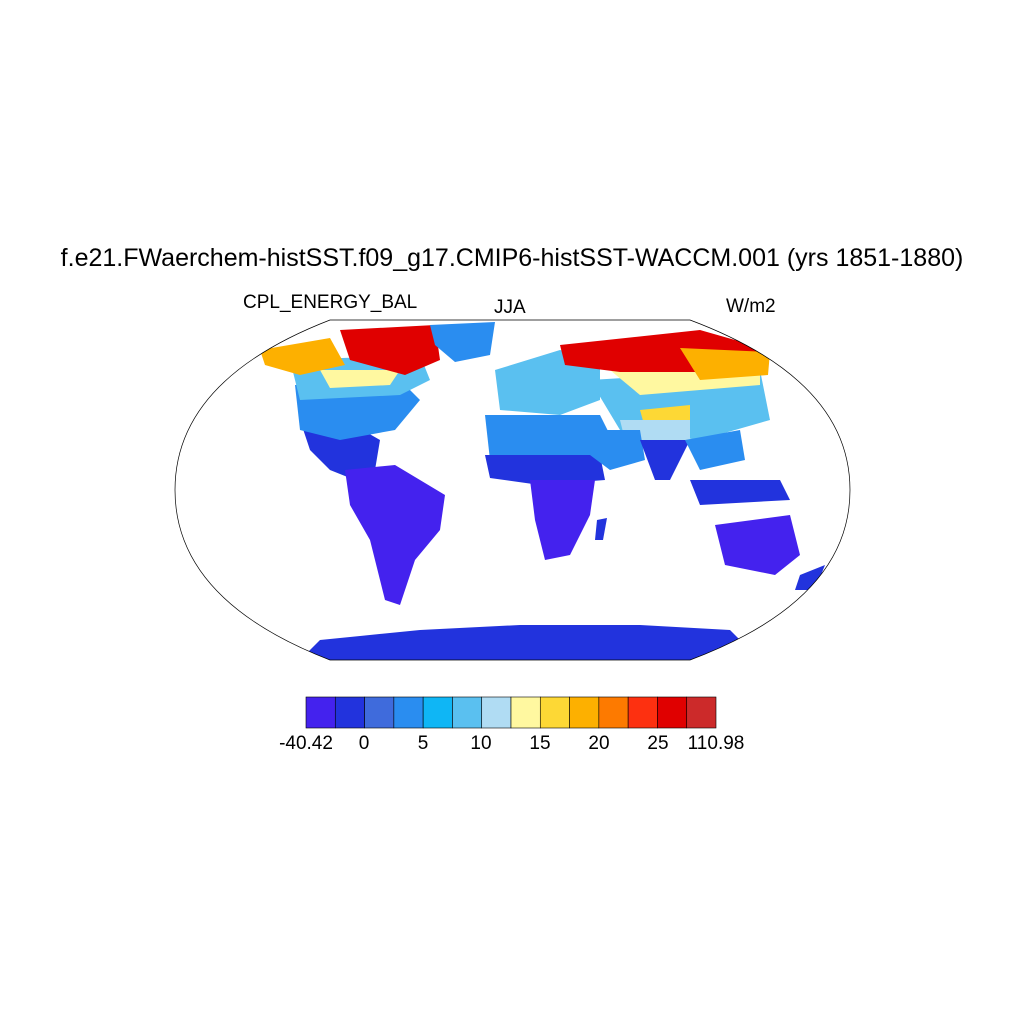  I want to click on arabia, so click(617, 450).